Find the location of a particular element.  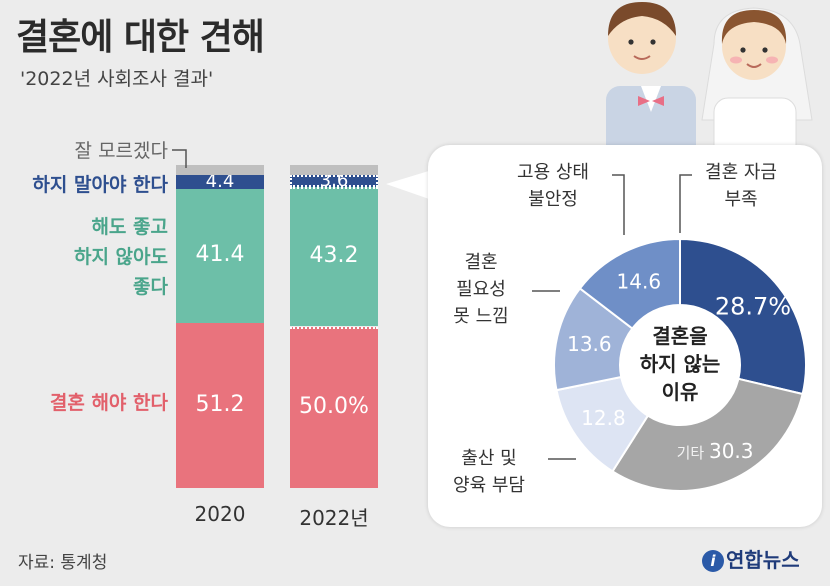

donut-center-label-0: 결혼을 is located at coordinates (679, 336).